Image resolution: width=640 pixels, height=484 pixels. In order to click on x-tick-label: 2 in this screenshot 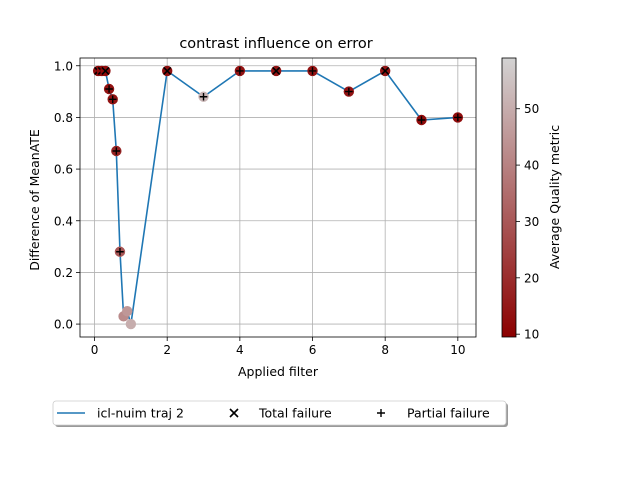, I will do `click(167, 350)`.